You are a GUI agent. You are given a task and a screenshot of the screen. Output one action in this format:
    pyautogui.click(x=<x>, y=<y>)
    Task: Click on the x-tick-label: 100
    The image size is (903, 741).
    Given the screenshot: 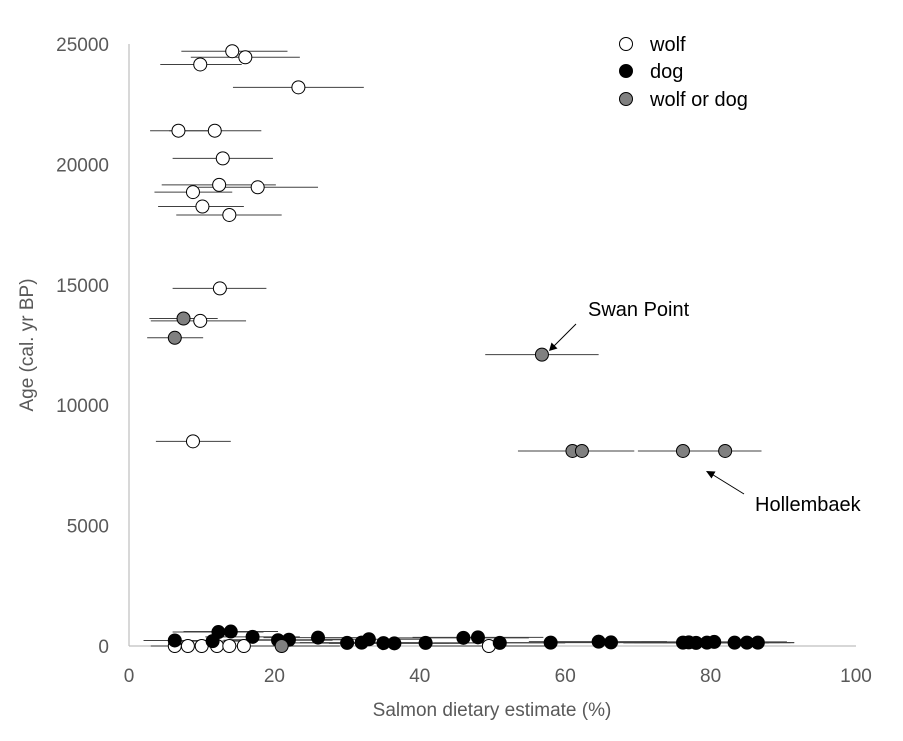 What is the action you would take?
    pyautogui.click(x=856, y=676)
    